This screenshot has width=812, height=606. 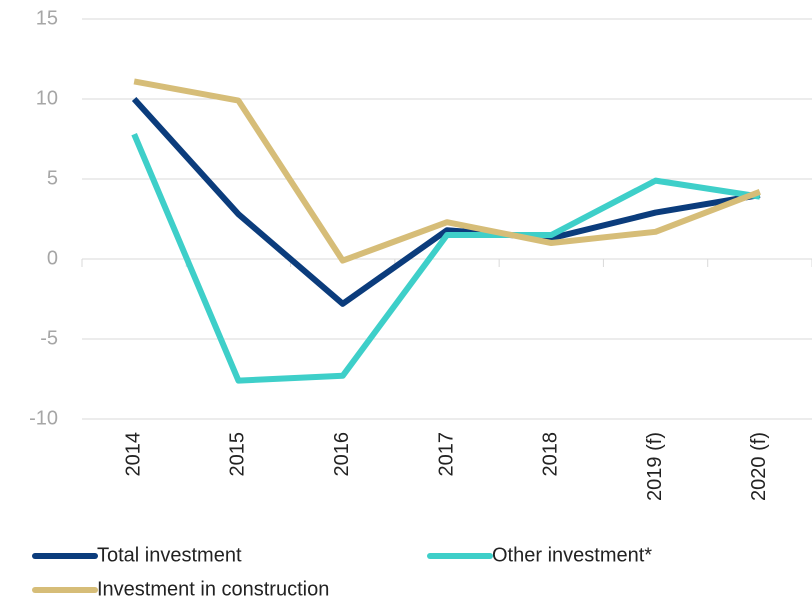 What do you see at coordinates (446, 454) in the screenshot?
I see `x-tick-label: 2017` at bounding box center [446, 454].